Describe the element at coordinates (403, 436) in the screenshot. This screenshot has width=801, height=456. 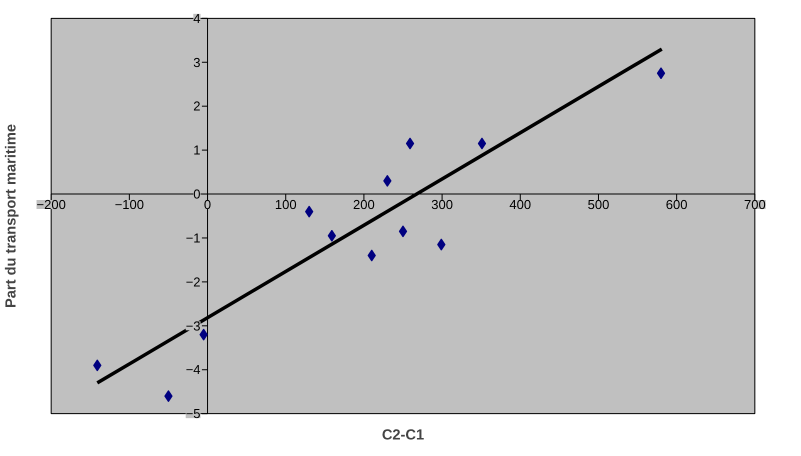
I see `x-axis-title: C2-C1` at that location.